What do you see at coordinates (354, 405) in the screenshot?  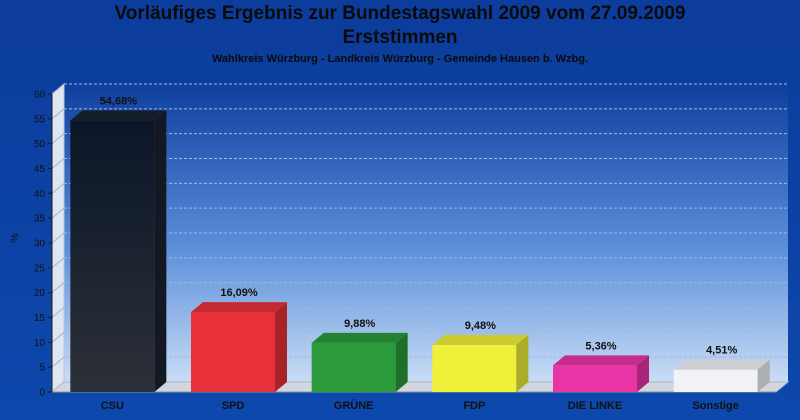 I see `x-tick-label: GRÜNE` at bounding box center [354, 405].